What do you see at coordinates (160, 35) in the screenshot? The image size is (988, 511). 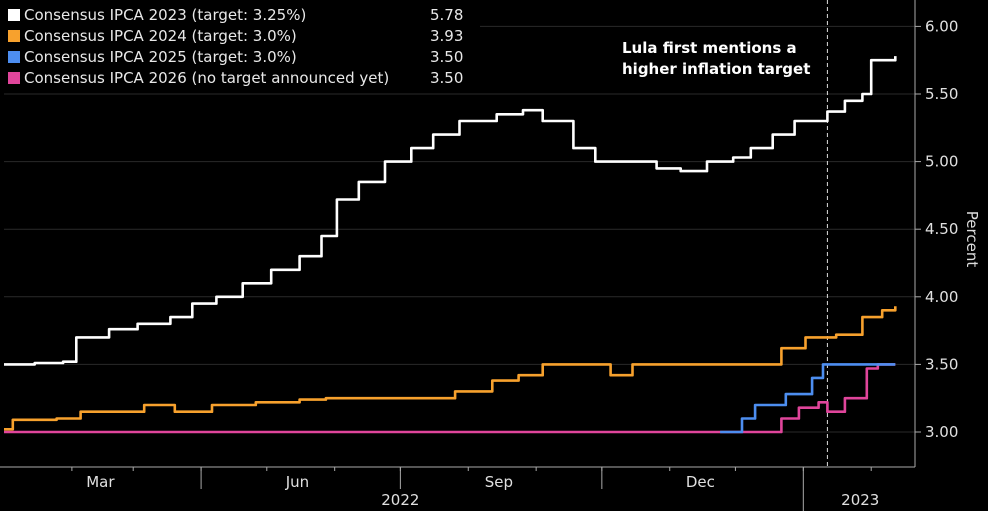 I see `legend-label: Consensus IPCA 2024 (target: 3.0%)` at bounding box center [160, 35].